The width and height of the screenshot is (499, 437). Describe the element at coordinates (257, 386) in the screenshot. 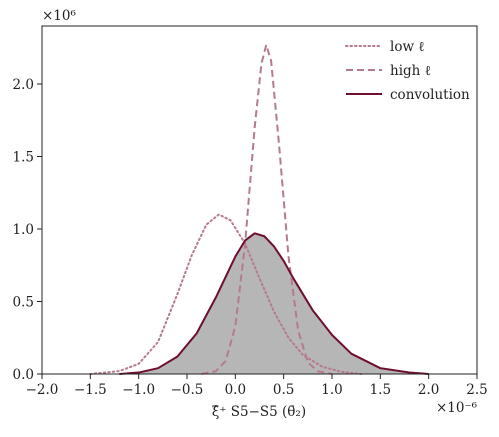

I see `x-axis: −2.0 −1.5 −1.0 −0.5 0.0 0.5 1.0 1.5 2.0 2.5` at that location.